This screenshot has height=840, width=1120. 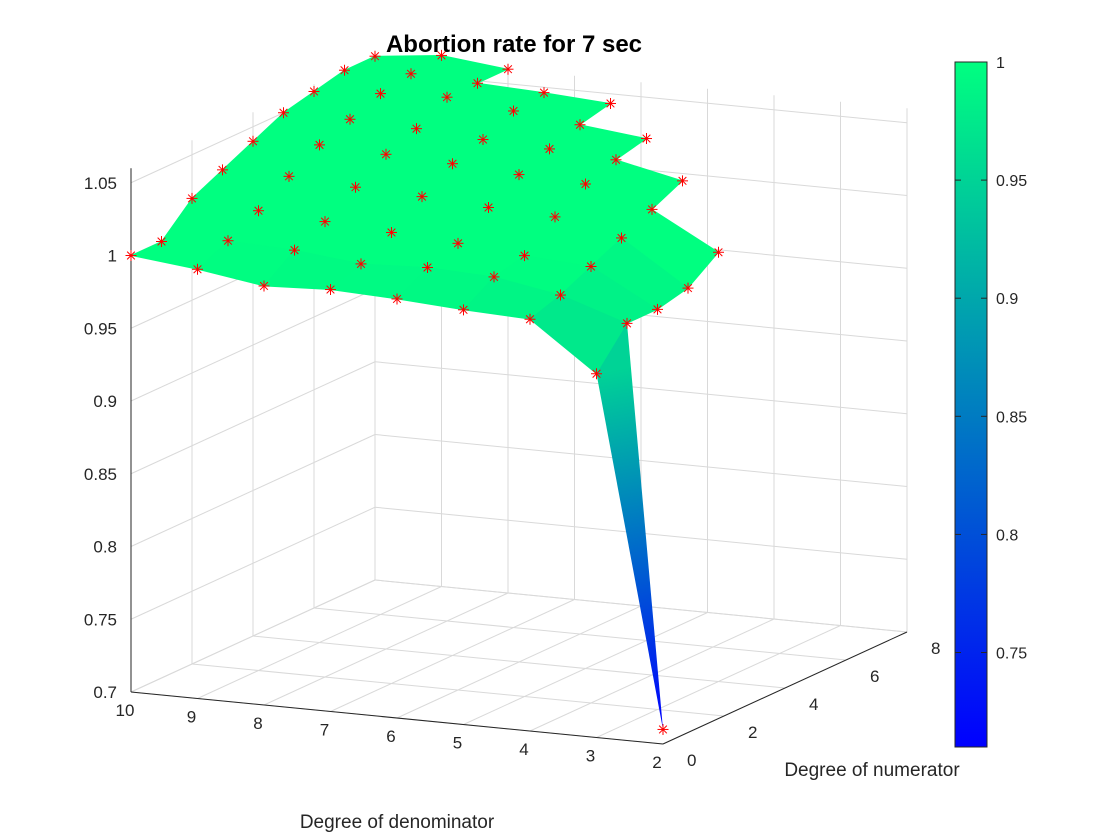 I want to click on x-tick-label: 7, so click(x=324, y=730).